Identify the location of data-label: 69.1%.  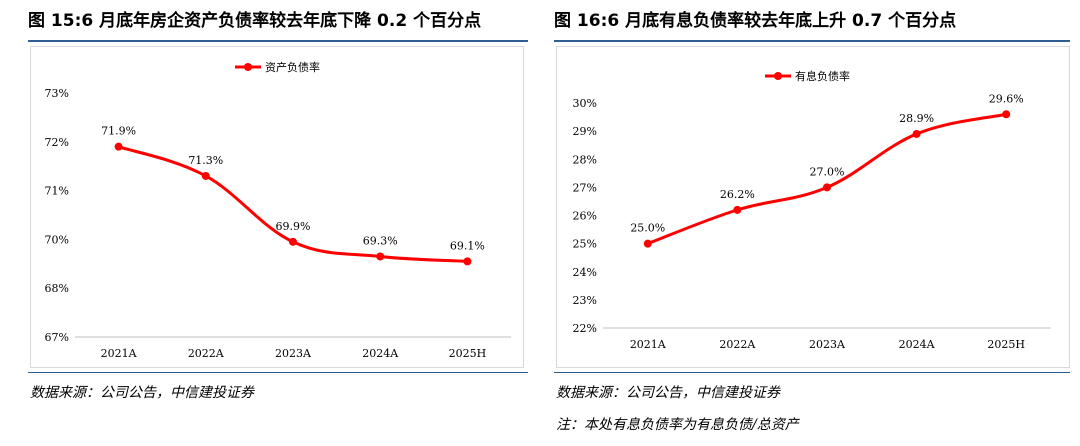
(467, 245).